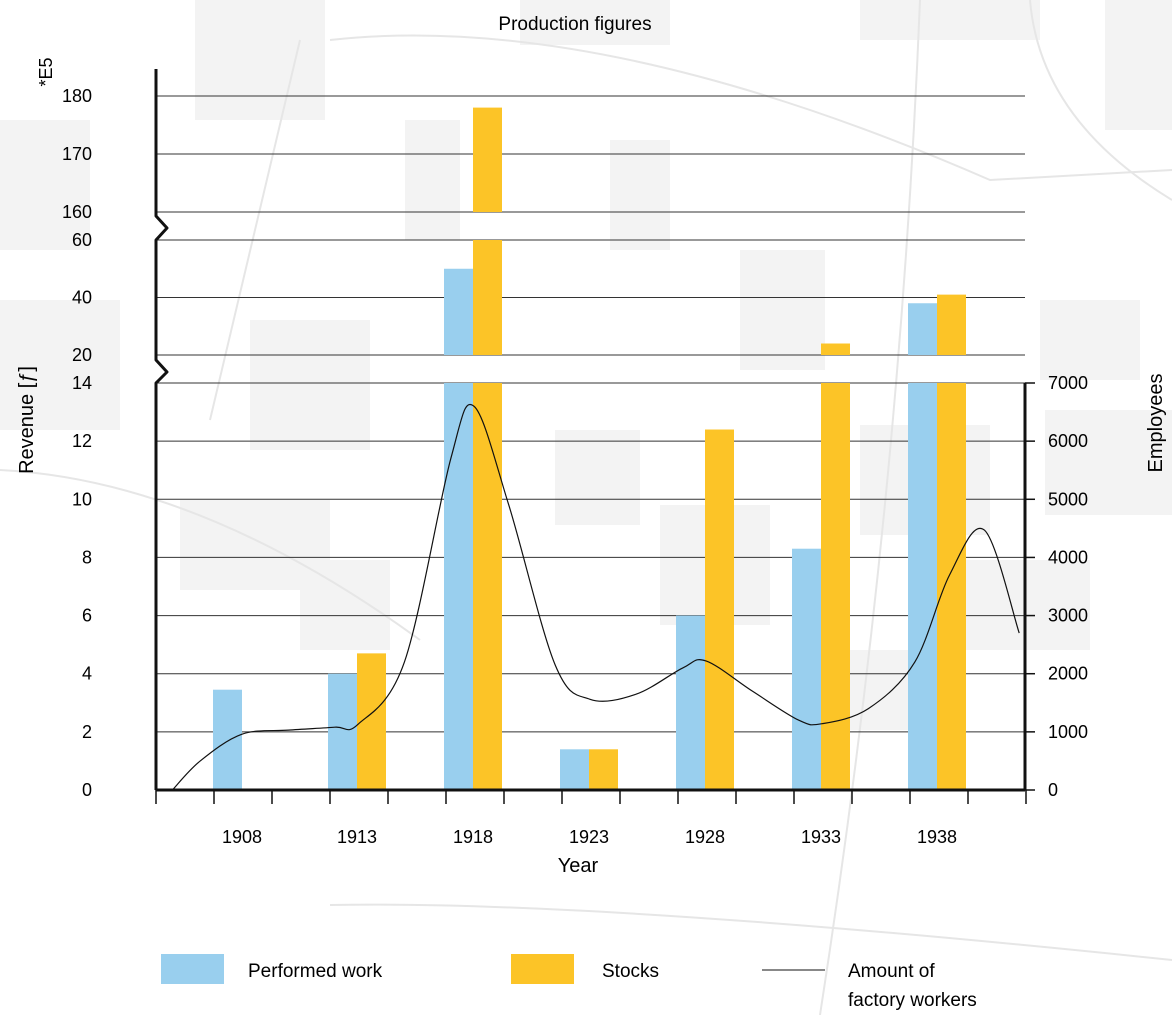  Describe the element at coordinates (1053, 790) in the screenshot. I see `y2-tick-label: 0` at that location.